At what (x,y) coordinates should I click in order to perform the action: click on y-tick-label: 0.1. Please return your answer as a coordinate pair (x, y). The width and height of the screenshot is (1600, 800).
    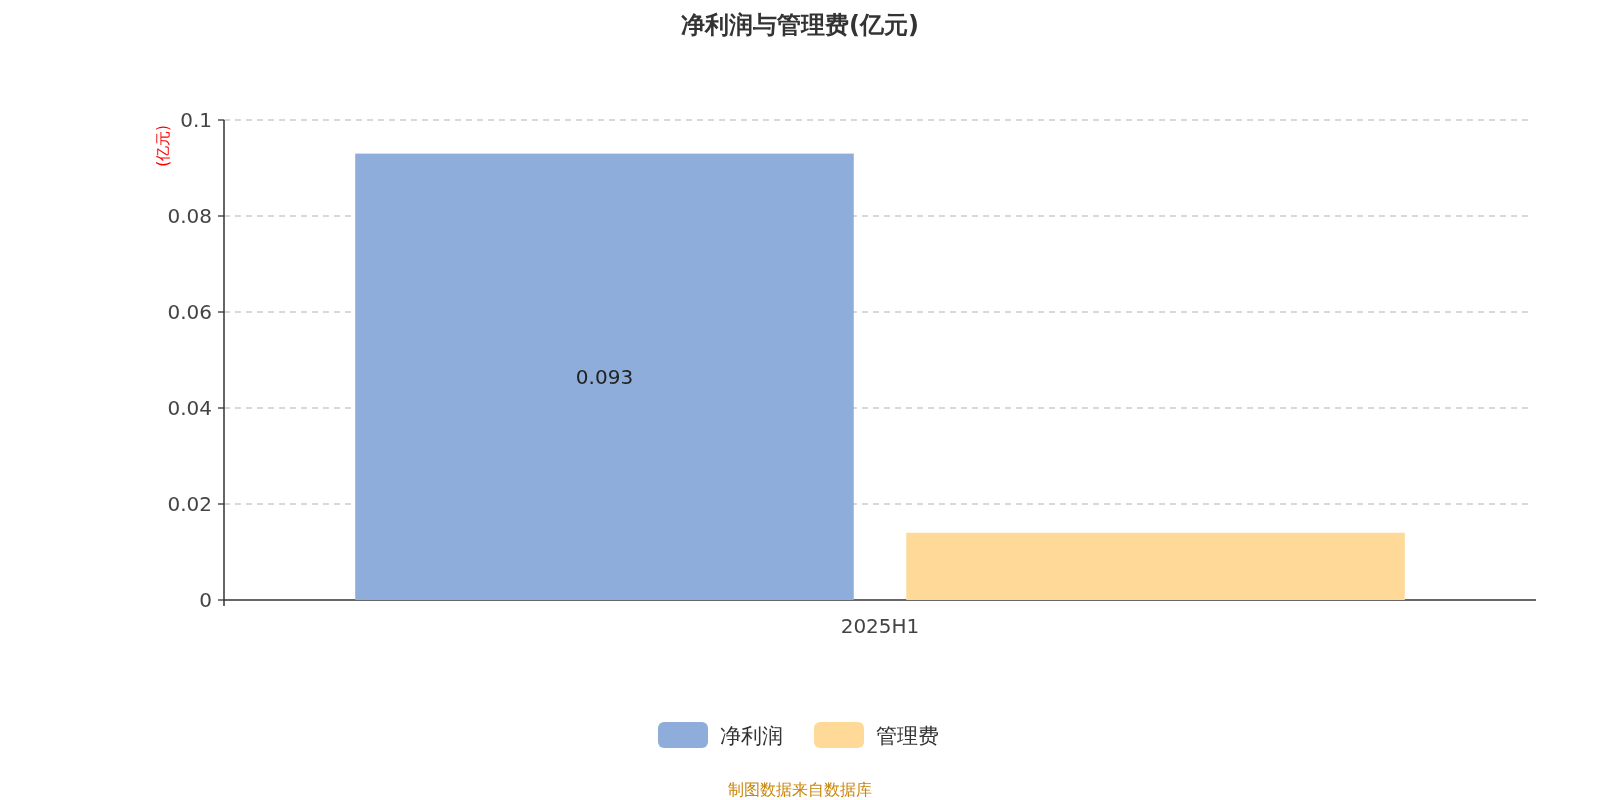
    Looking at the image, I should click on (196, 120).